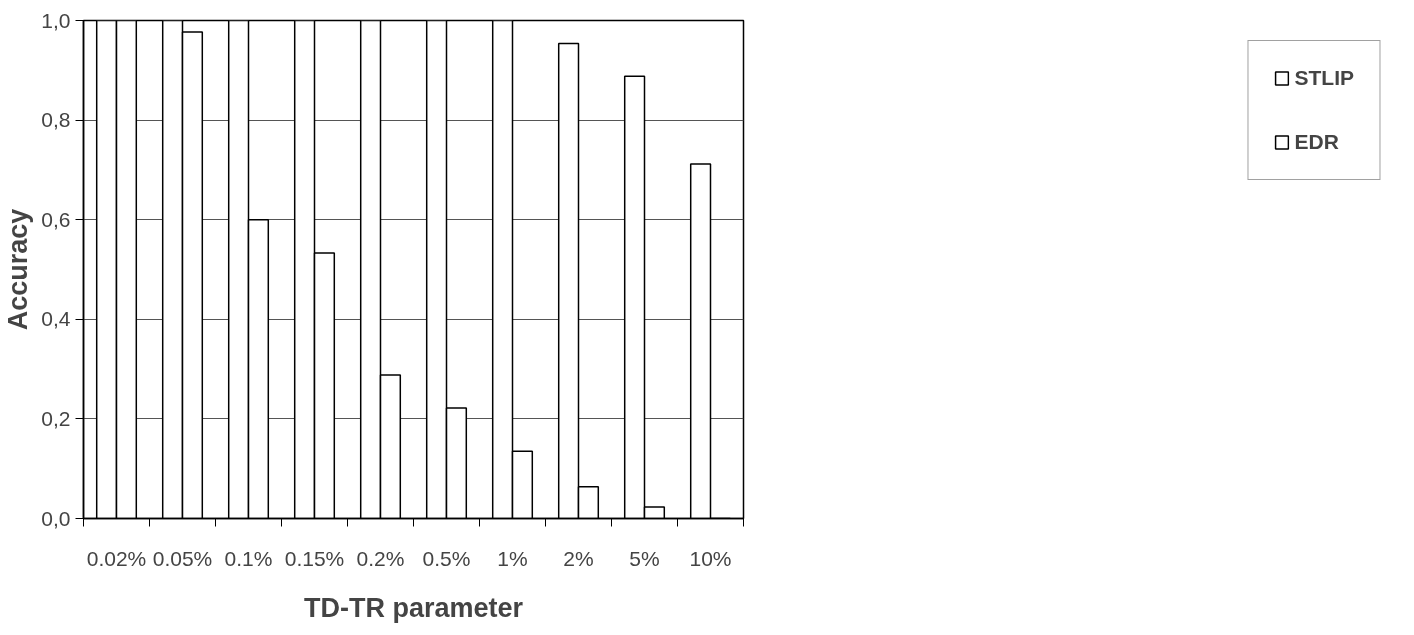 The height and width of the screenshot is (635, 1414). Describe the element at coordinates (56, 219) in the screenshot. I see `y-tick-label: 0,6` at that location.